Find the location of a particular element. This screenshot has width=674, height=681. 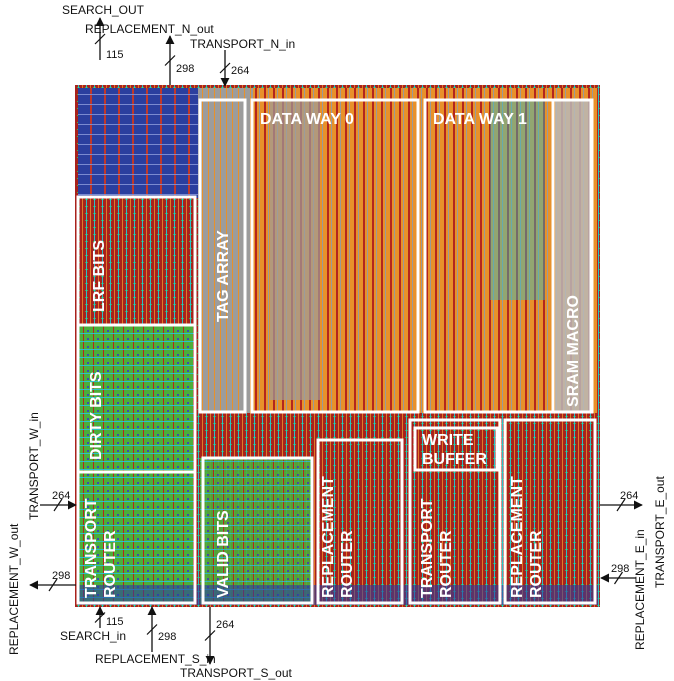

block-label: WRITE BUFFER is located at coordinates (454, 450).